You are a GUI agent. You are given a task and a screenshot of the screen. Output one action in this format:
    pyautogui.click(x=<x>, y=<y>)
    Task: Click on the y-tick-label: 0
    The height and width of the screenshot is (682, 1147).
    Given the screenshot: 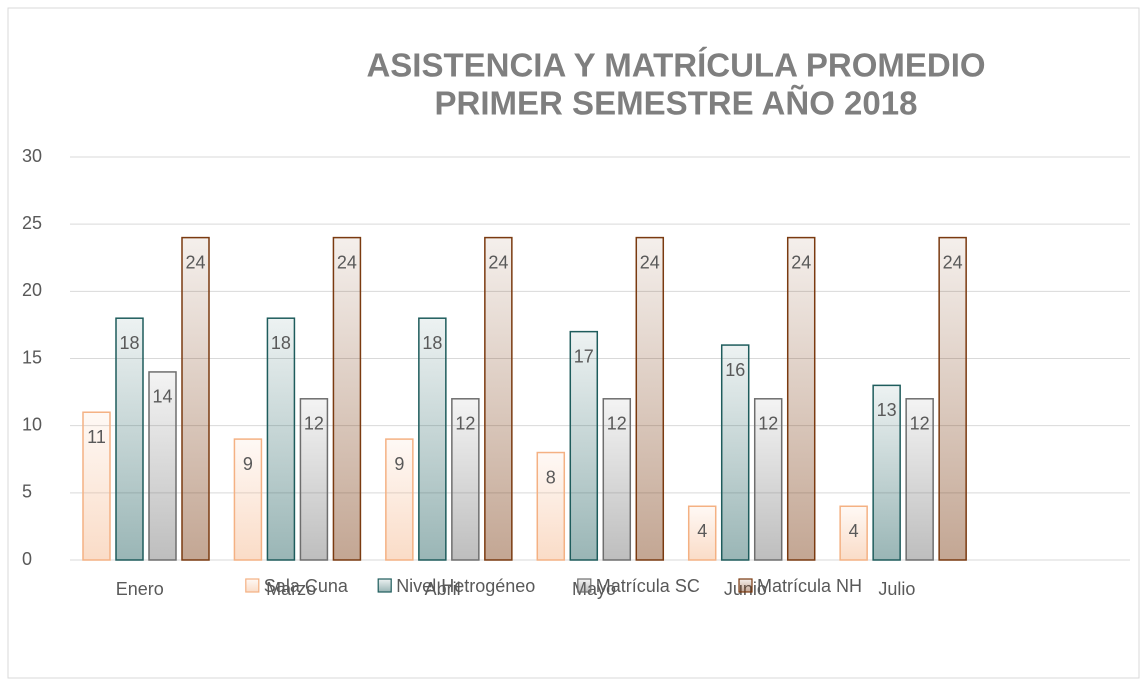 What is the action you would take?
    pyautogui.click(x=27, y=559)
    